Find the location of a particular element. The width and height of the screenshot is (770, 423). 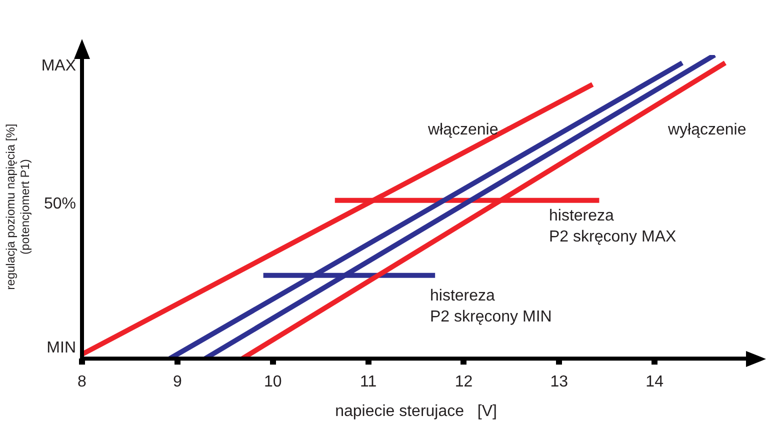

x-tick-label: 14 is located at coordinates (655, 382).